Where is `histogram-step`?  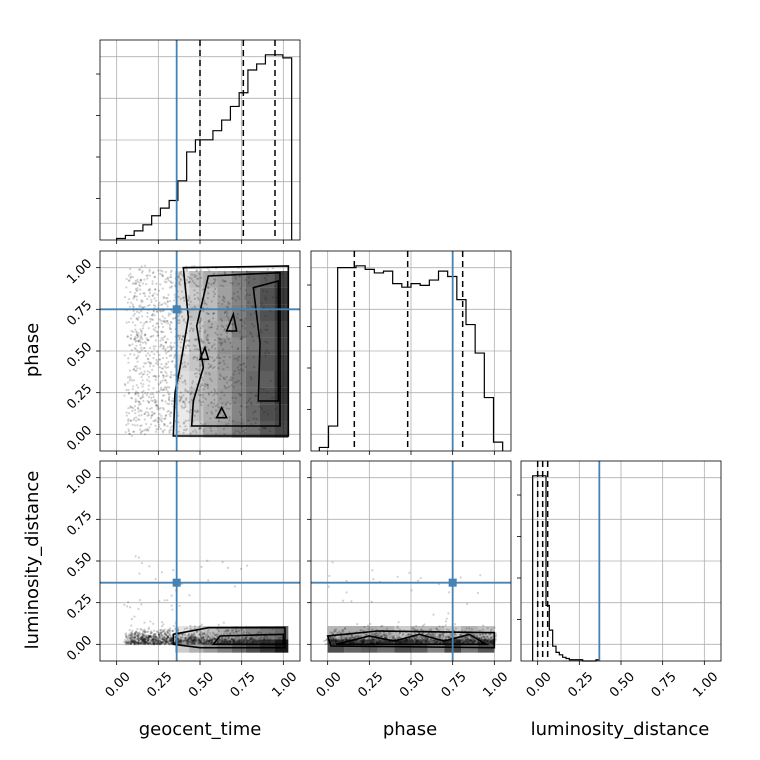 histogram-step is located at coordinates (204, 147).